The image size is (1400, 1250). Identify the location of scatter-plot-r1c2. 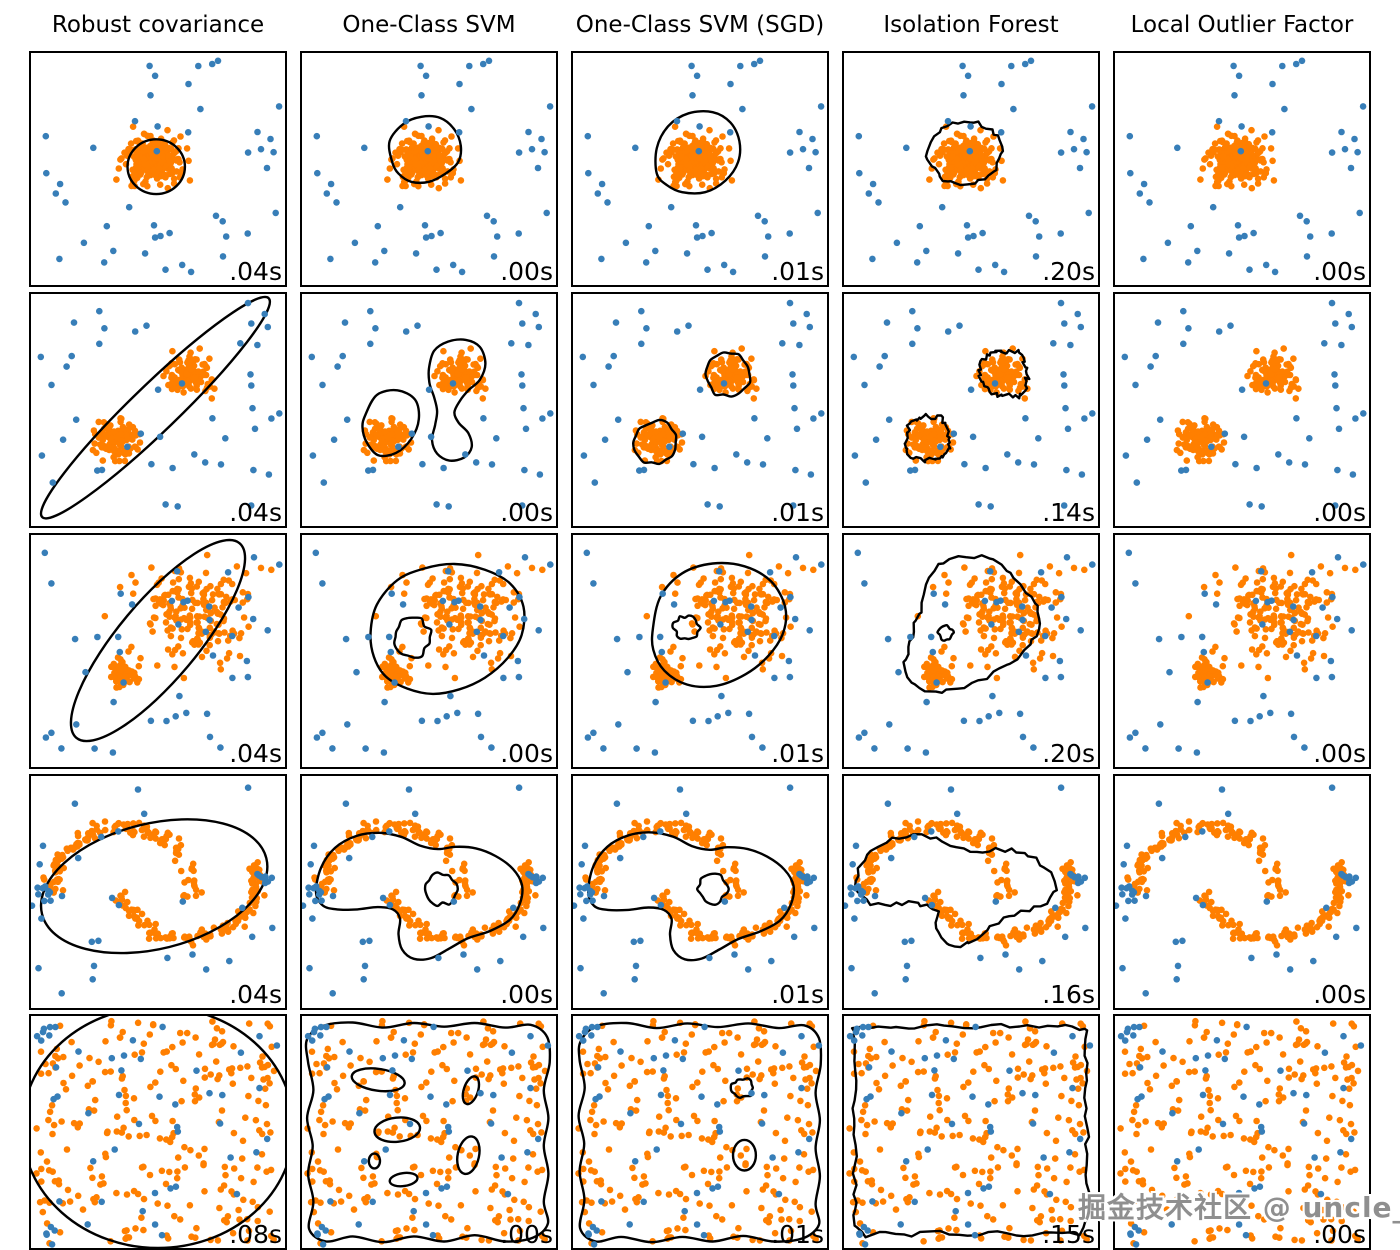
(702, 404).